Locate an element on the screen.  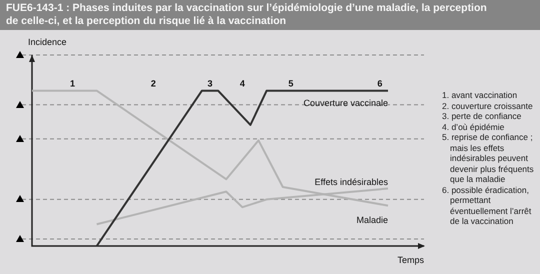
series-label: Couverture vaccinale is located at coordinates (345, 103).